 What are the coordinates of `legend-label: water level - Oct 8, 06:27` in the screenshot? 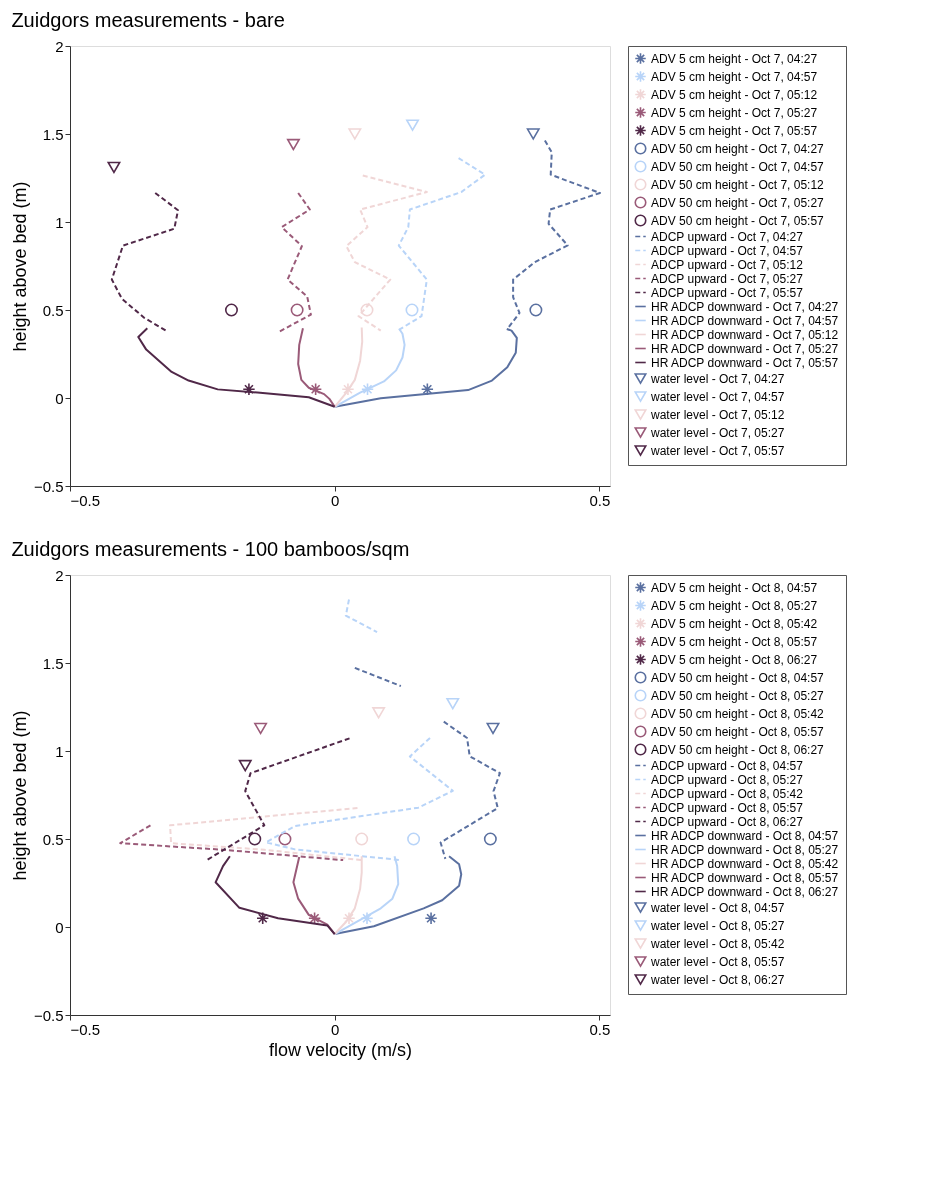 It's located at (717, 979).